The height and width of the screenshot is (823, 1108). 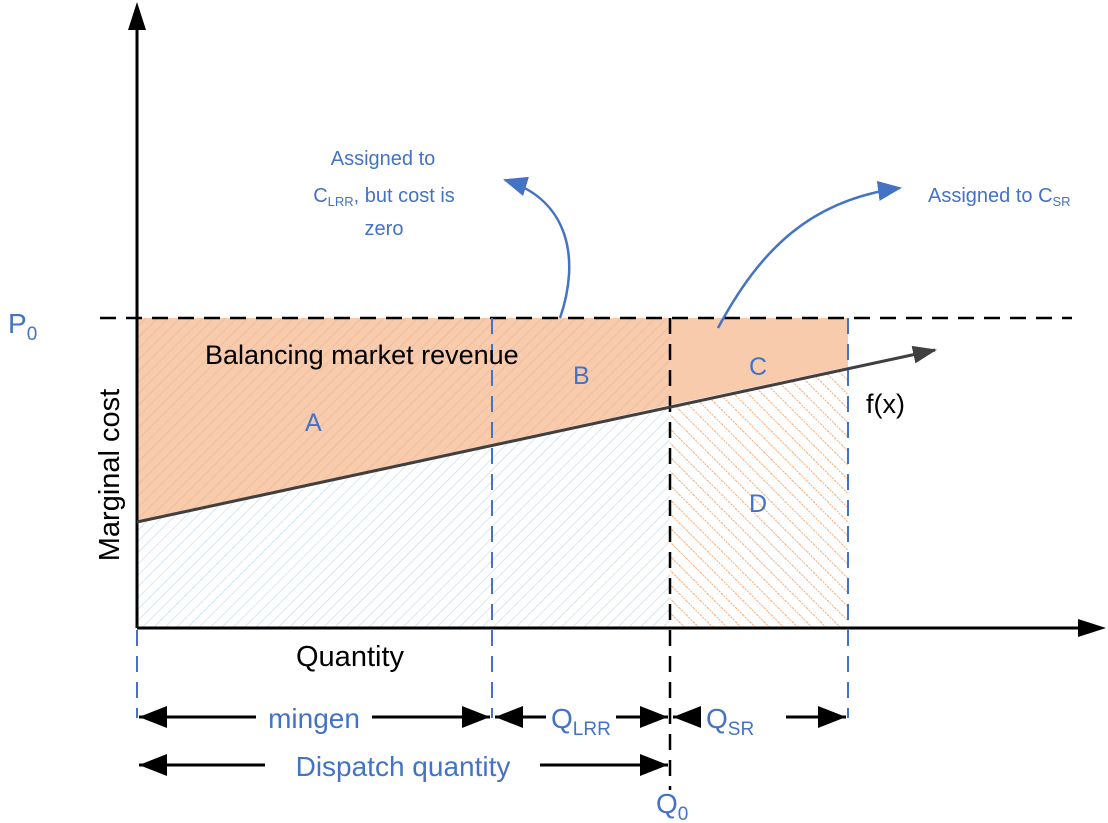 What do you see at coordinates (153, 765) in the screenshot?
I see `dispatch-arrowhead-left` at bounding box center [153, 765].